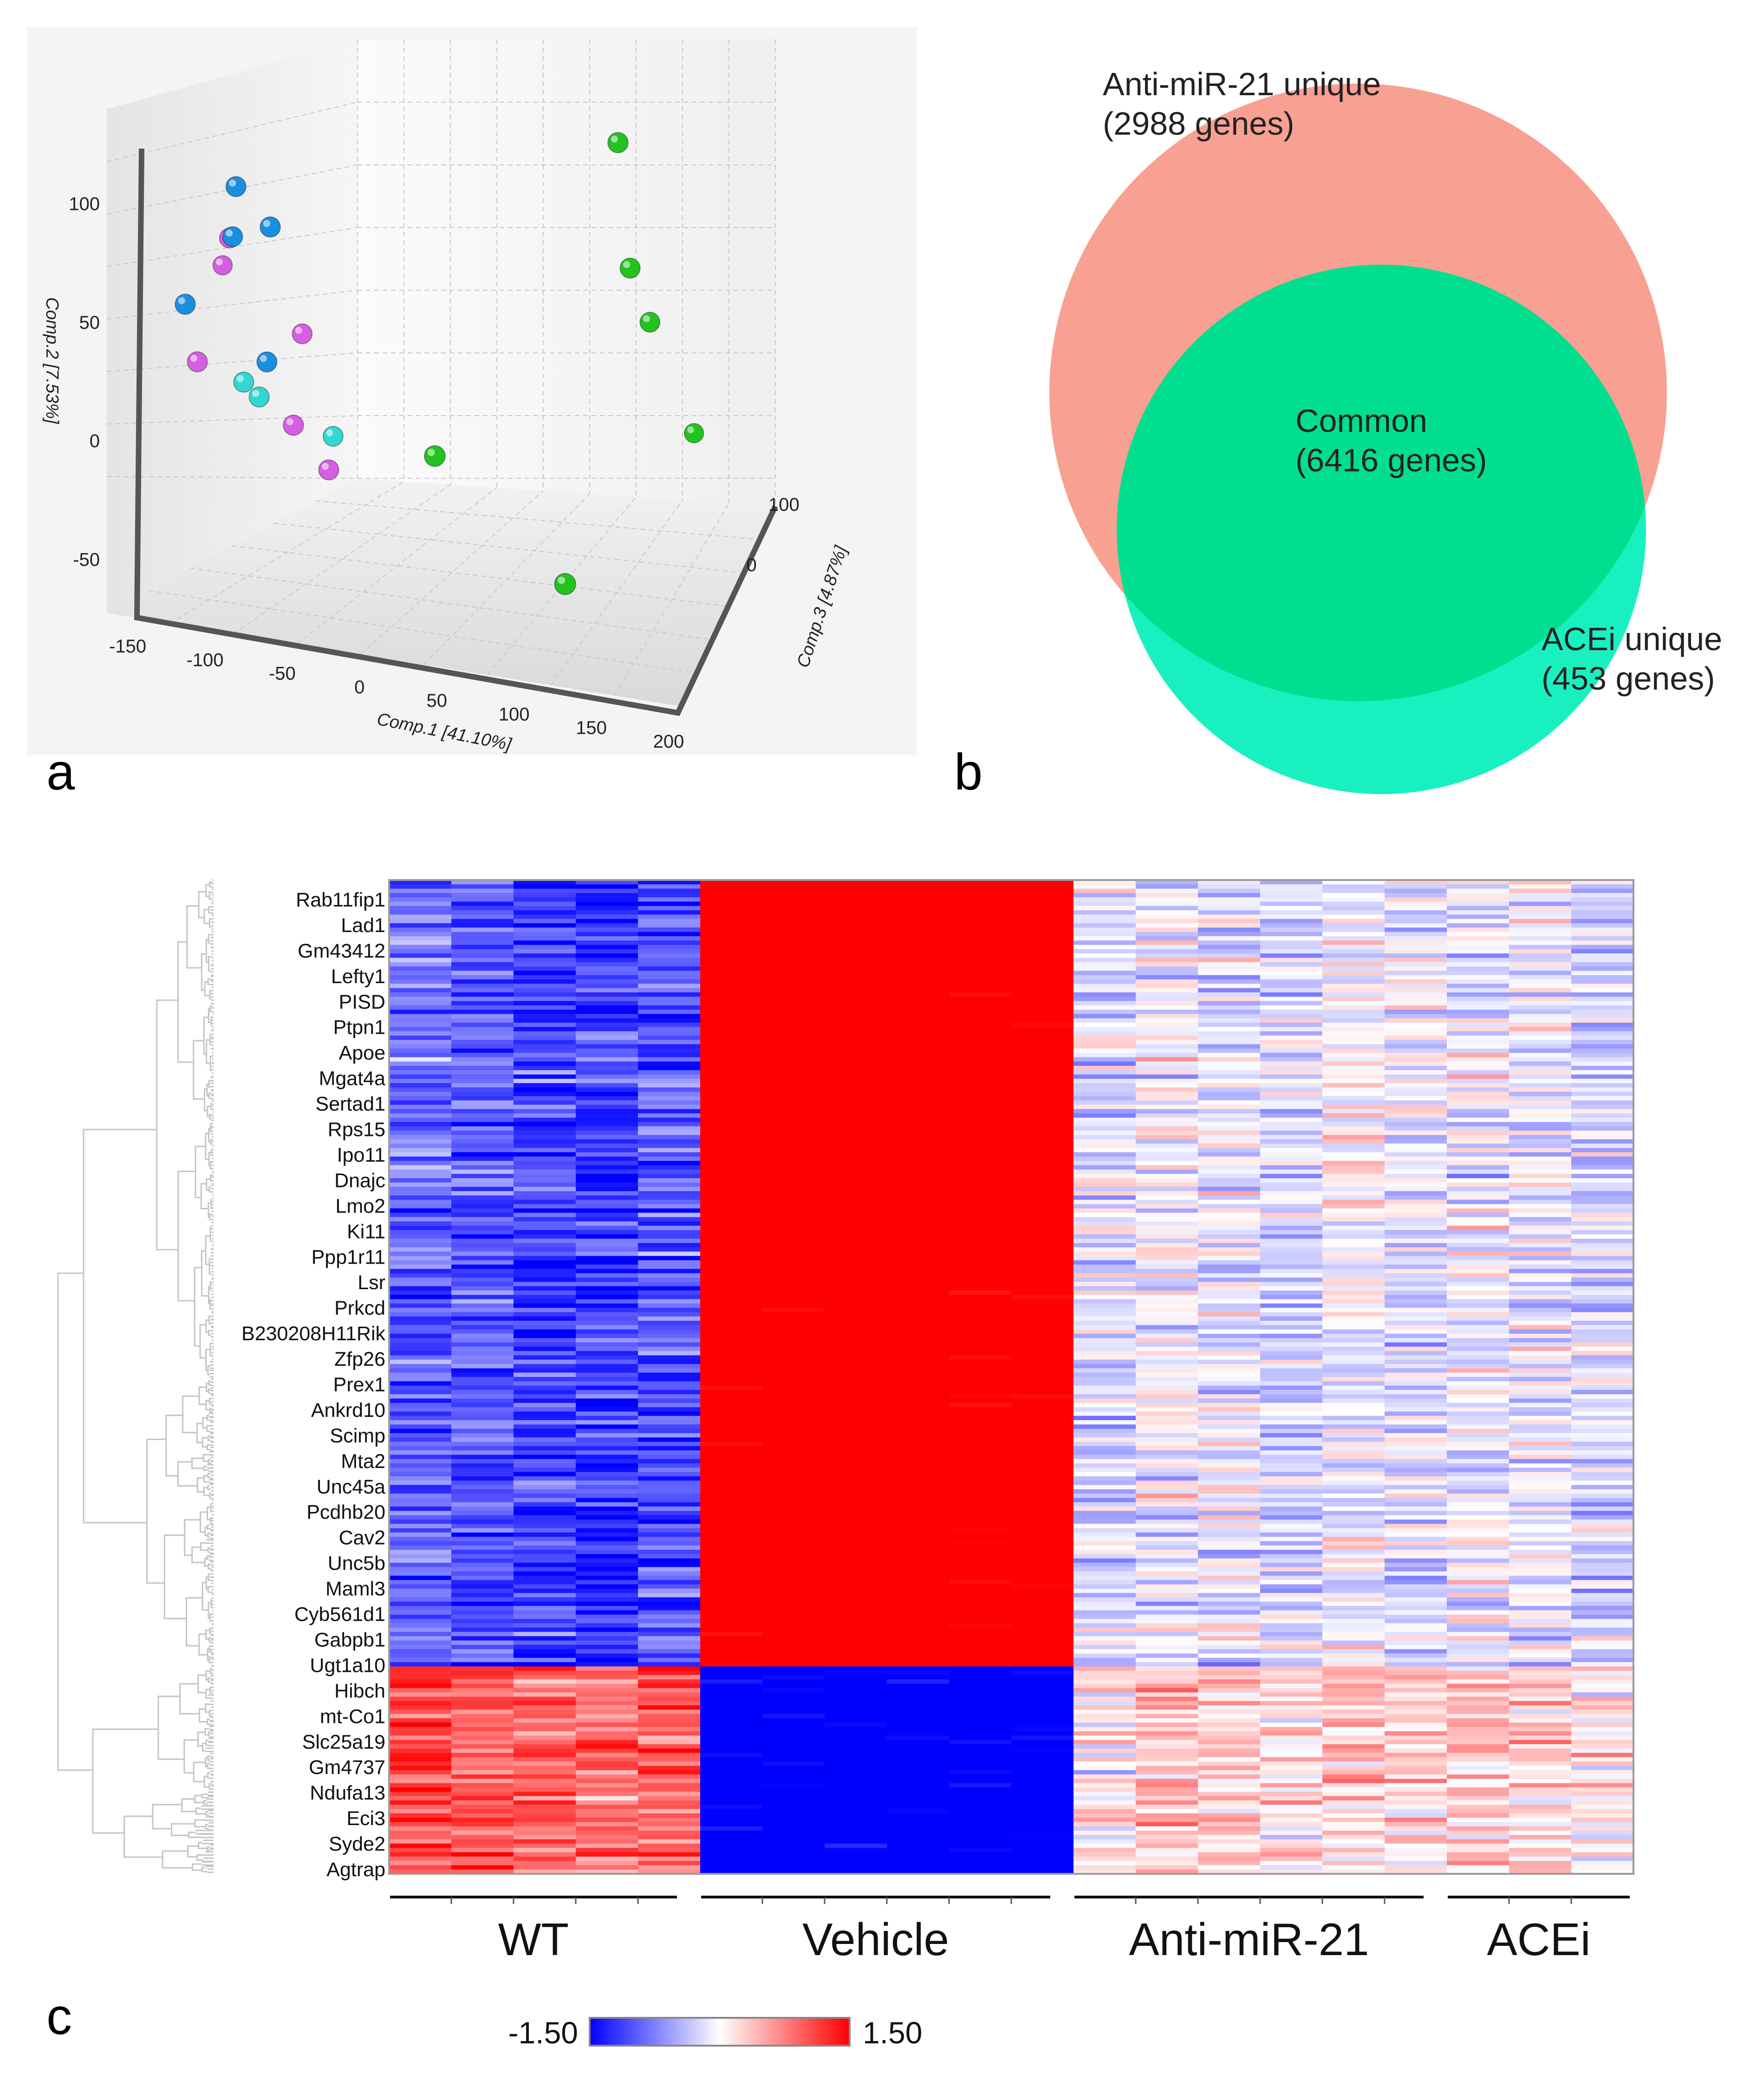 The width and height of the screenshot is (1763, 2100). What do you see at coordinates (355, 1870) in the screenshot?
I see `gene-label: Agtrap` at bounding box center [355, 1870].